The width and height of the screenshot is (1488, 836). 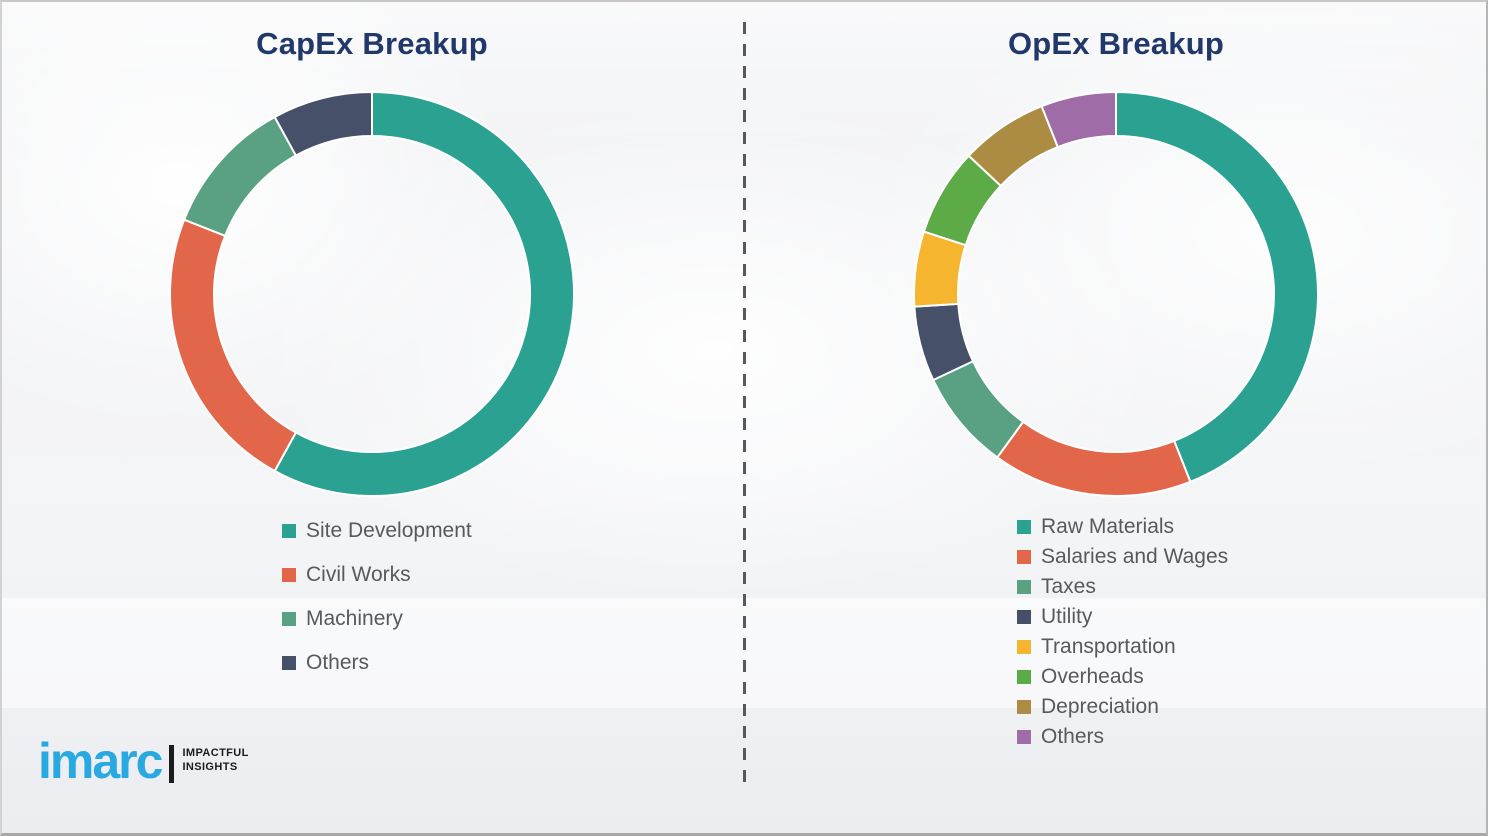 I want to click on legend-item-taxes: Taxes, so click(x=1251, y=587).